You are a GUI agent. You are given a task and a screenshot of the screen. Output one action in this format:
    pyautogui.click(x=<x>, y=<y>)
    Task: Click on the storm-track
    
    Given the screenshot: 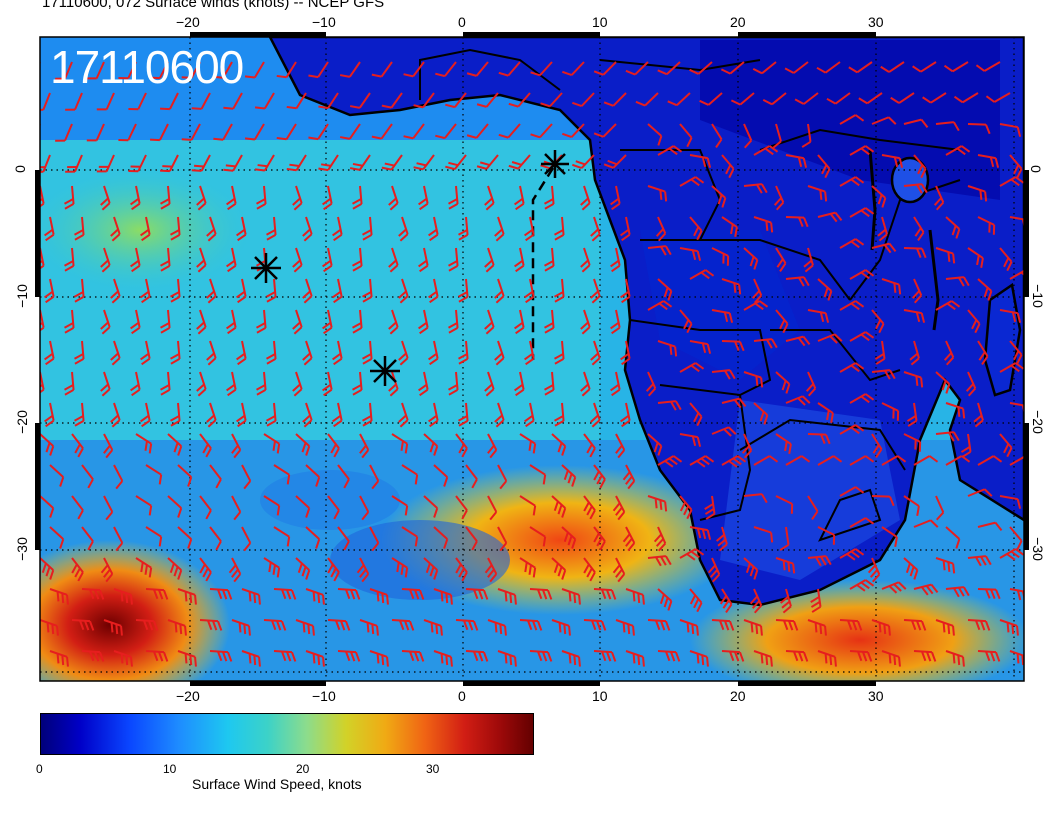 What is the action you would take?
    pyautogui.click(x=543, y=263)
    